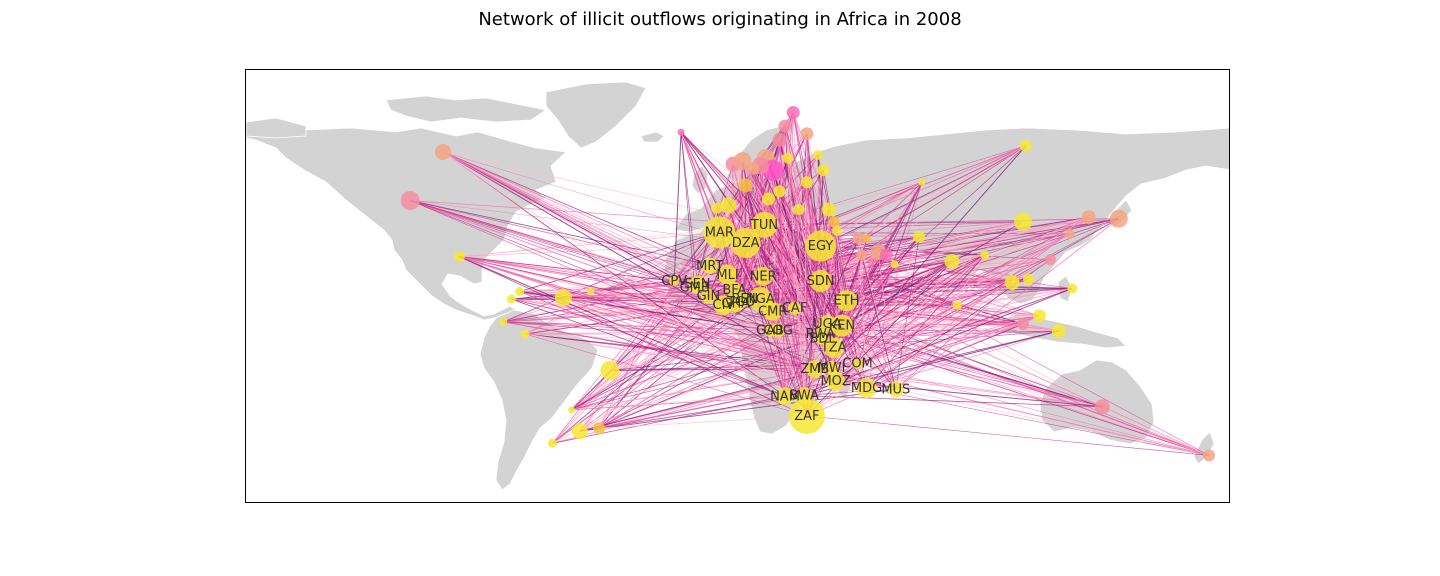 The image size is (1440, 576). I want to click on country-label-mdg: MDG, so click(866, 388).